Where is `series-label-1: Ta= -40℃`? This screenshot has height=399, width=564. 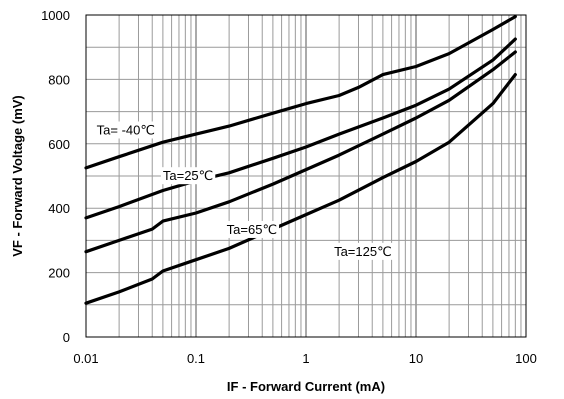 series-label-1: Ta= -40℃ is located at coordinates (126, 129).